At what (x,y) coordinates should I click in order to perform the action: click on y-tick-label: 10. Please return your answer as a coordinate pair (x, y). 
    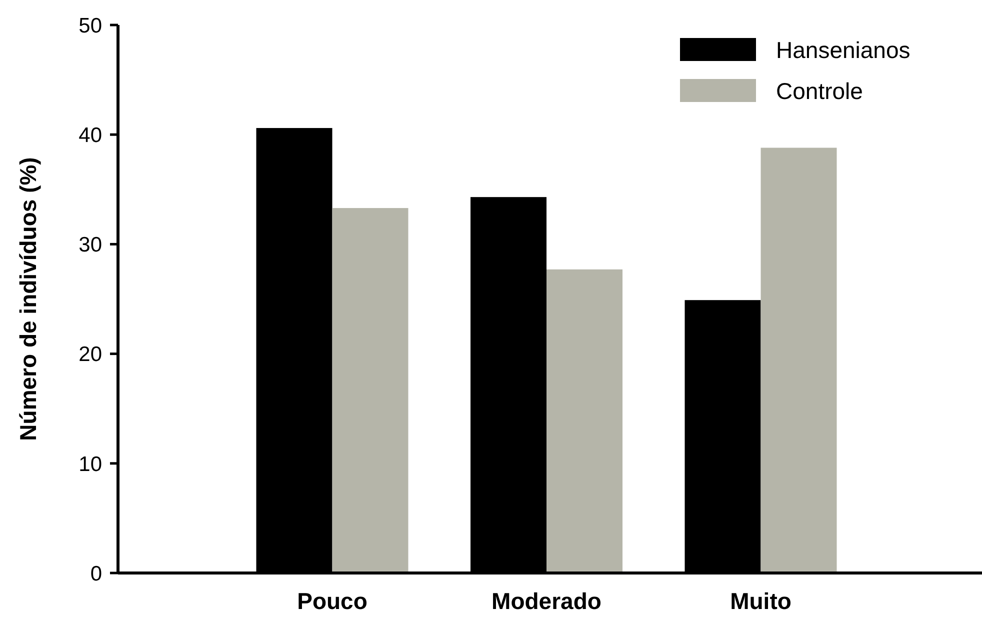
    Looking at the image, I should click on (90, 464).